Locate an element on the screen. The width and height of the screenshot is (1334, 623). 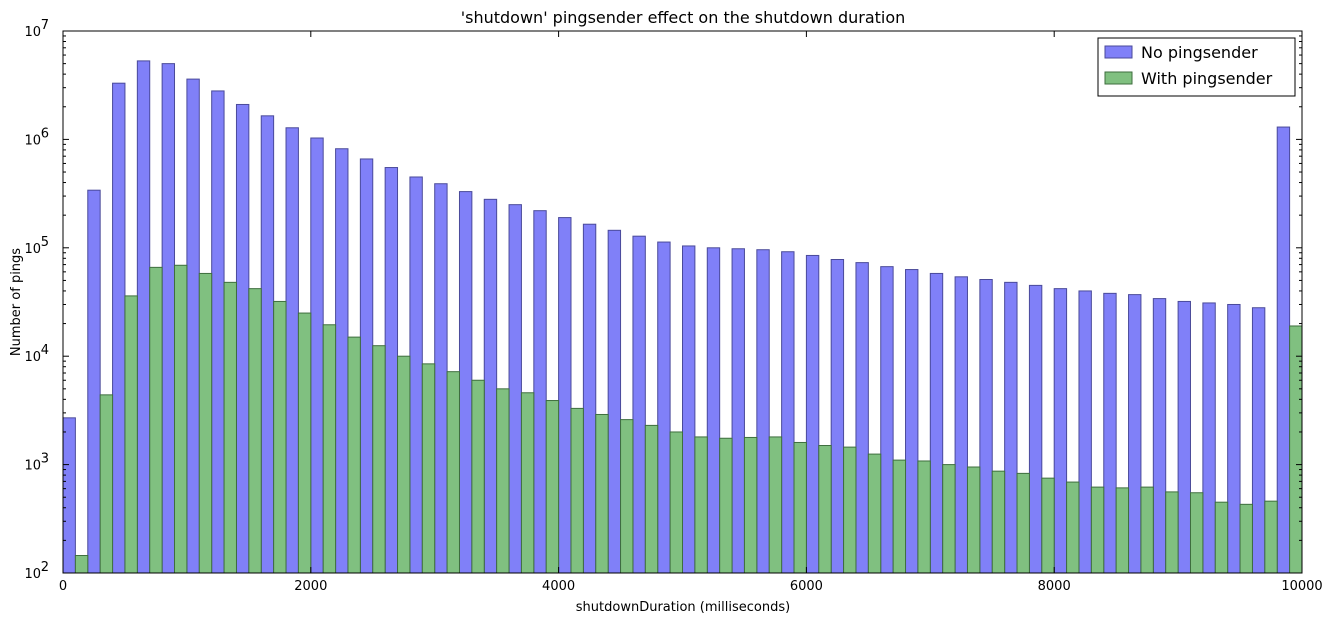
legend: No pingsender With pingsender is located at coordinates (1196, 67).